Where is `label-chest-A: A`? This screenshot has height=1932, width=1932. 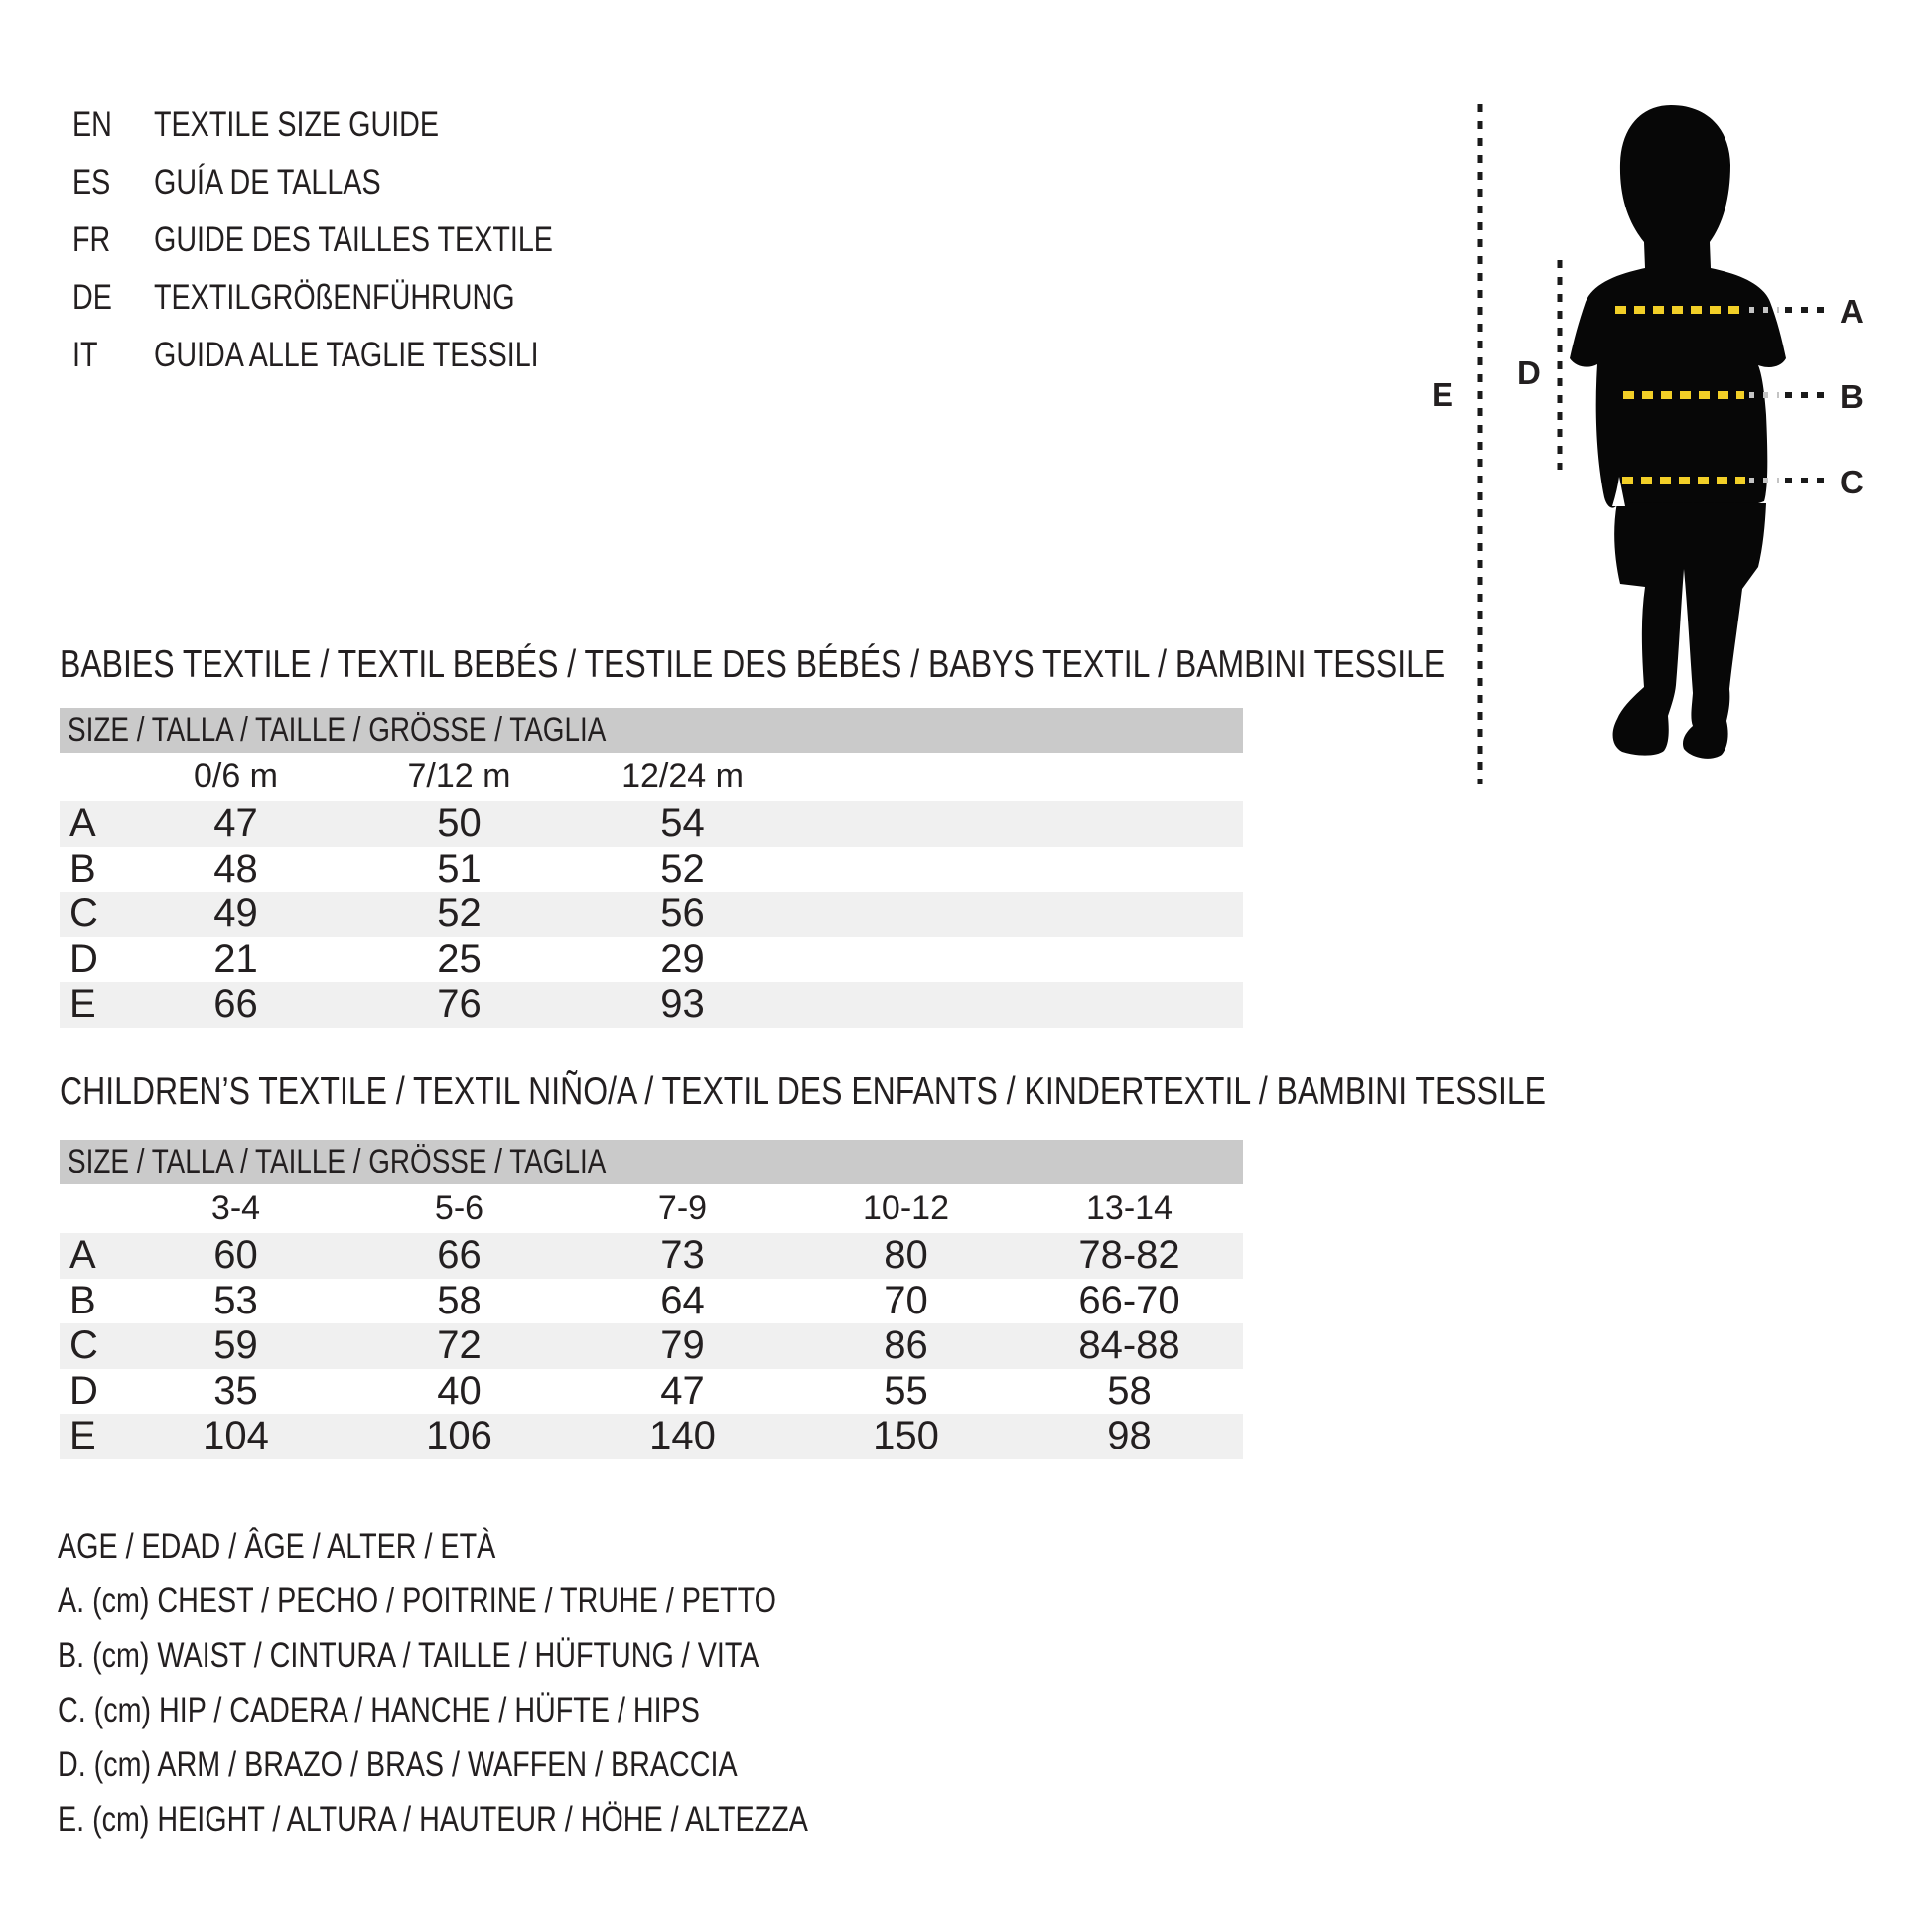
label-chest-A: A is located at coordinates (1852, 312).